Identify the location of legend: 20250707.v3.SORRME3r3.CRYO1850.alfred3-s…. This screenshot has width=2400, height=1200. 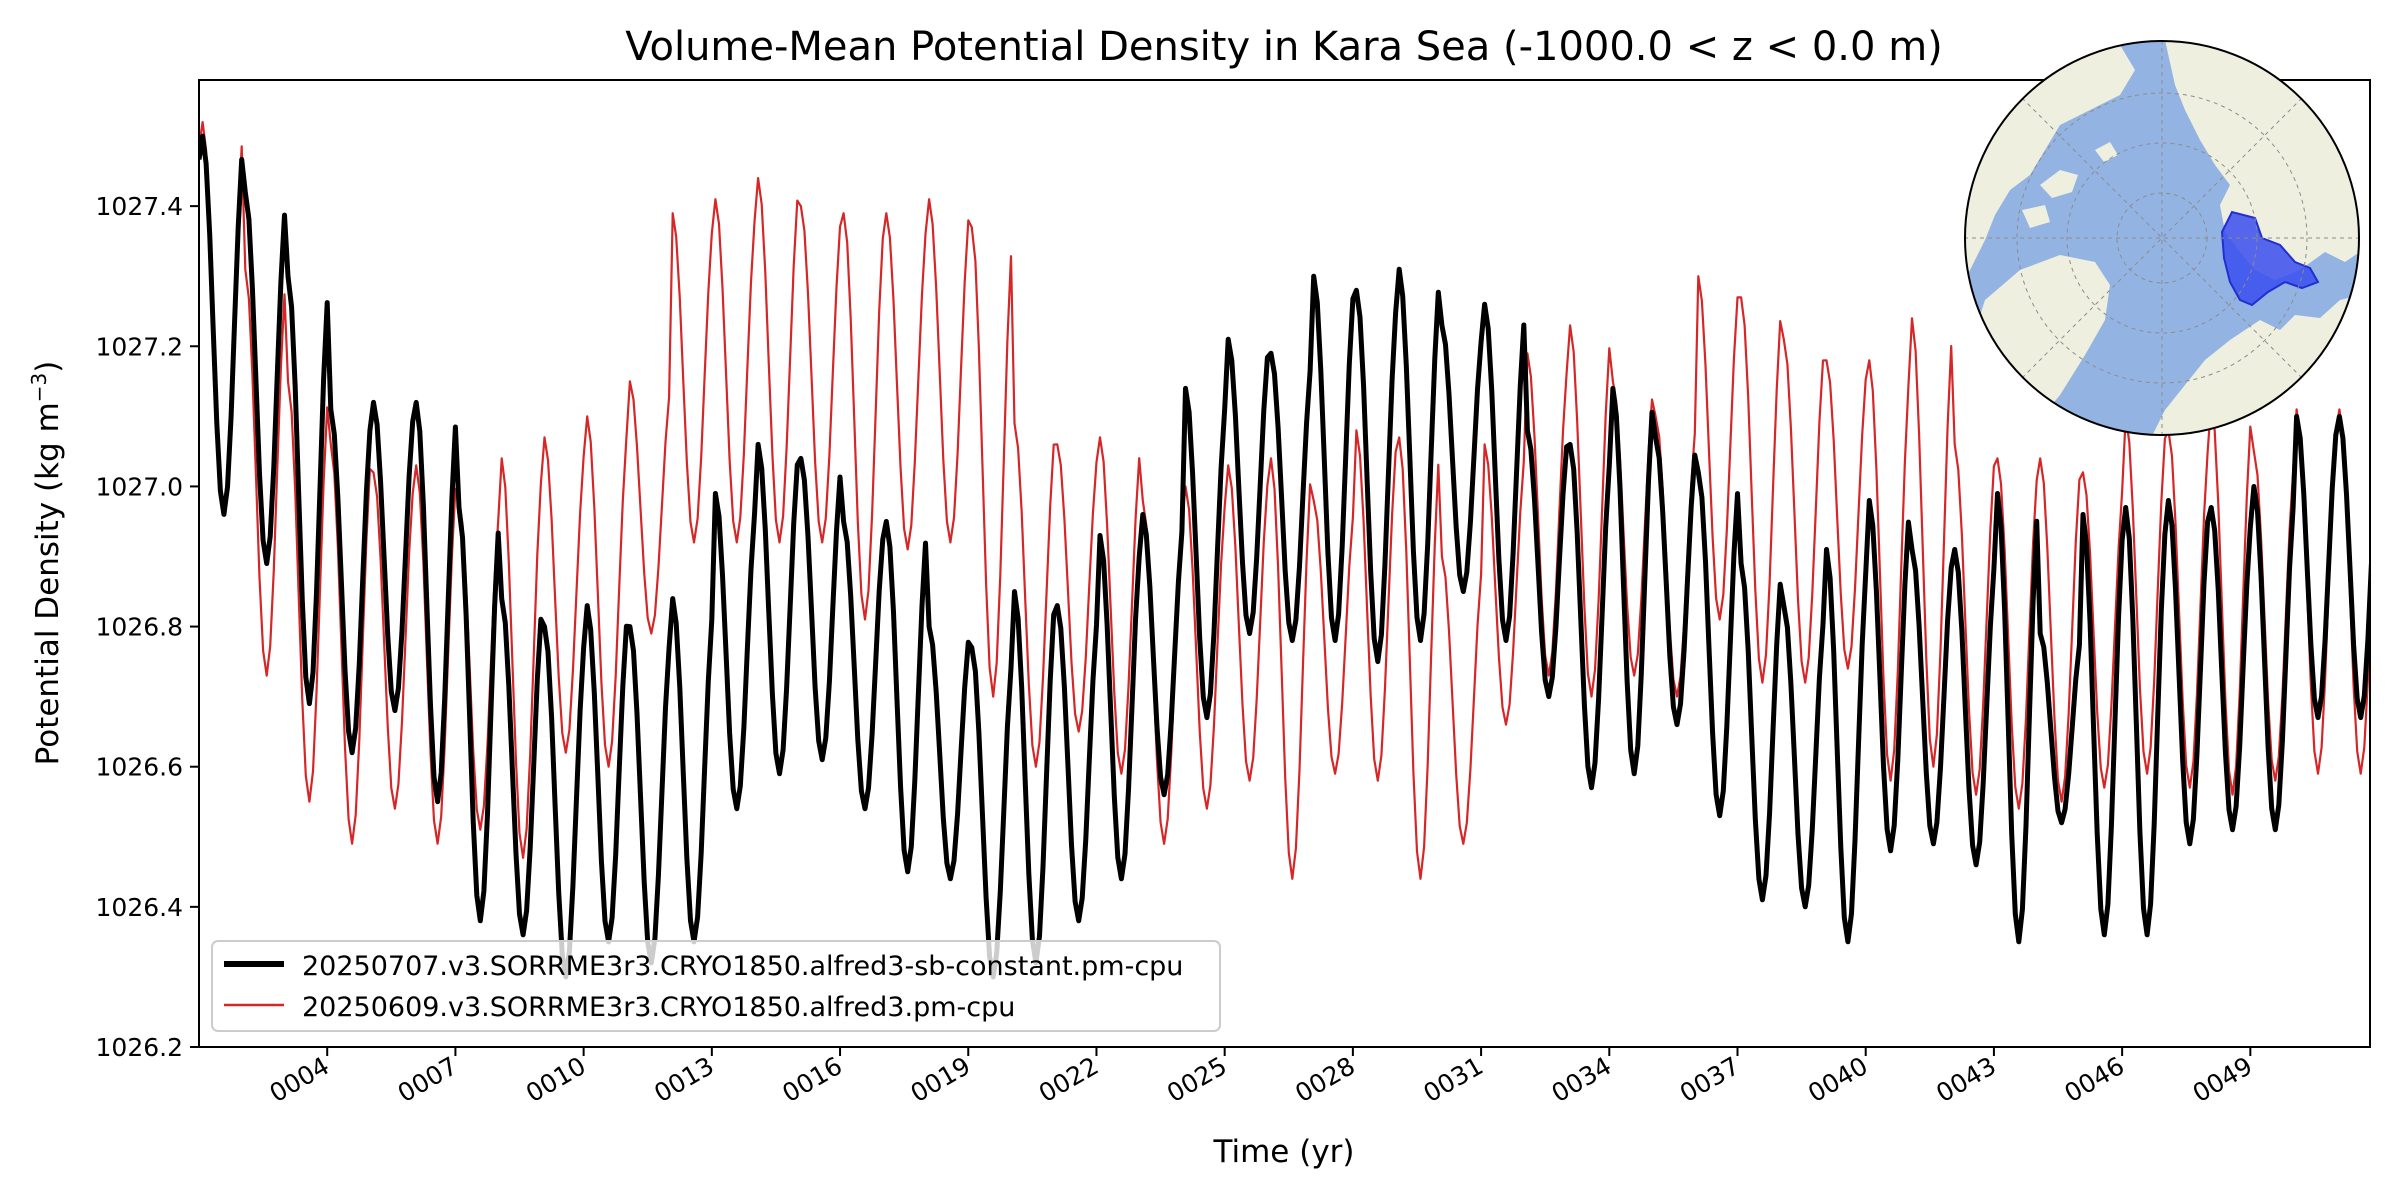
(716, 986).